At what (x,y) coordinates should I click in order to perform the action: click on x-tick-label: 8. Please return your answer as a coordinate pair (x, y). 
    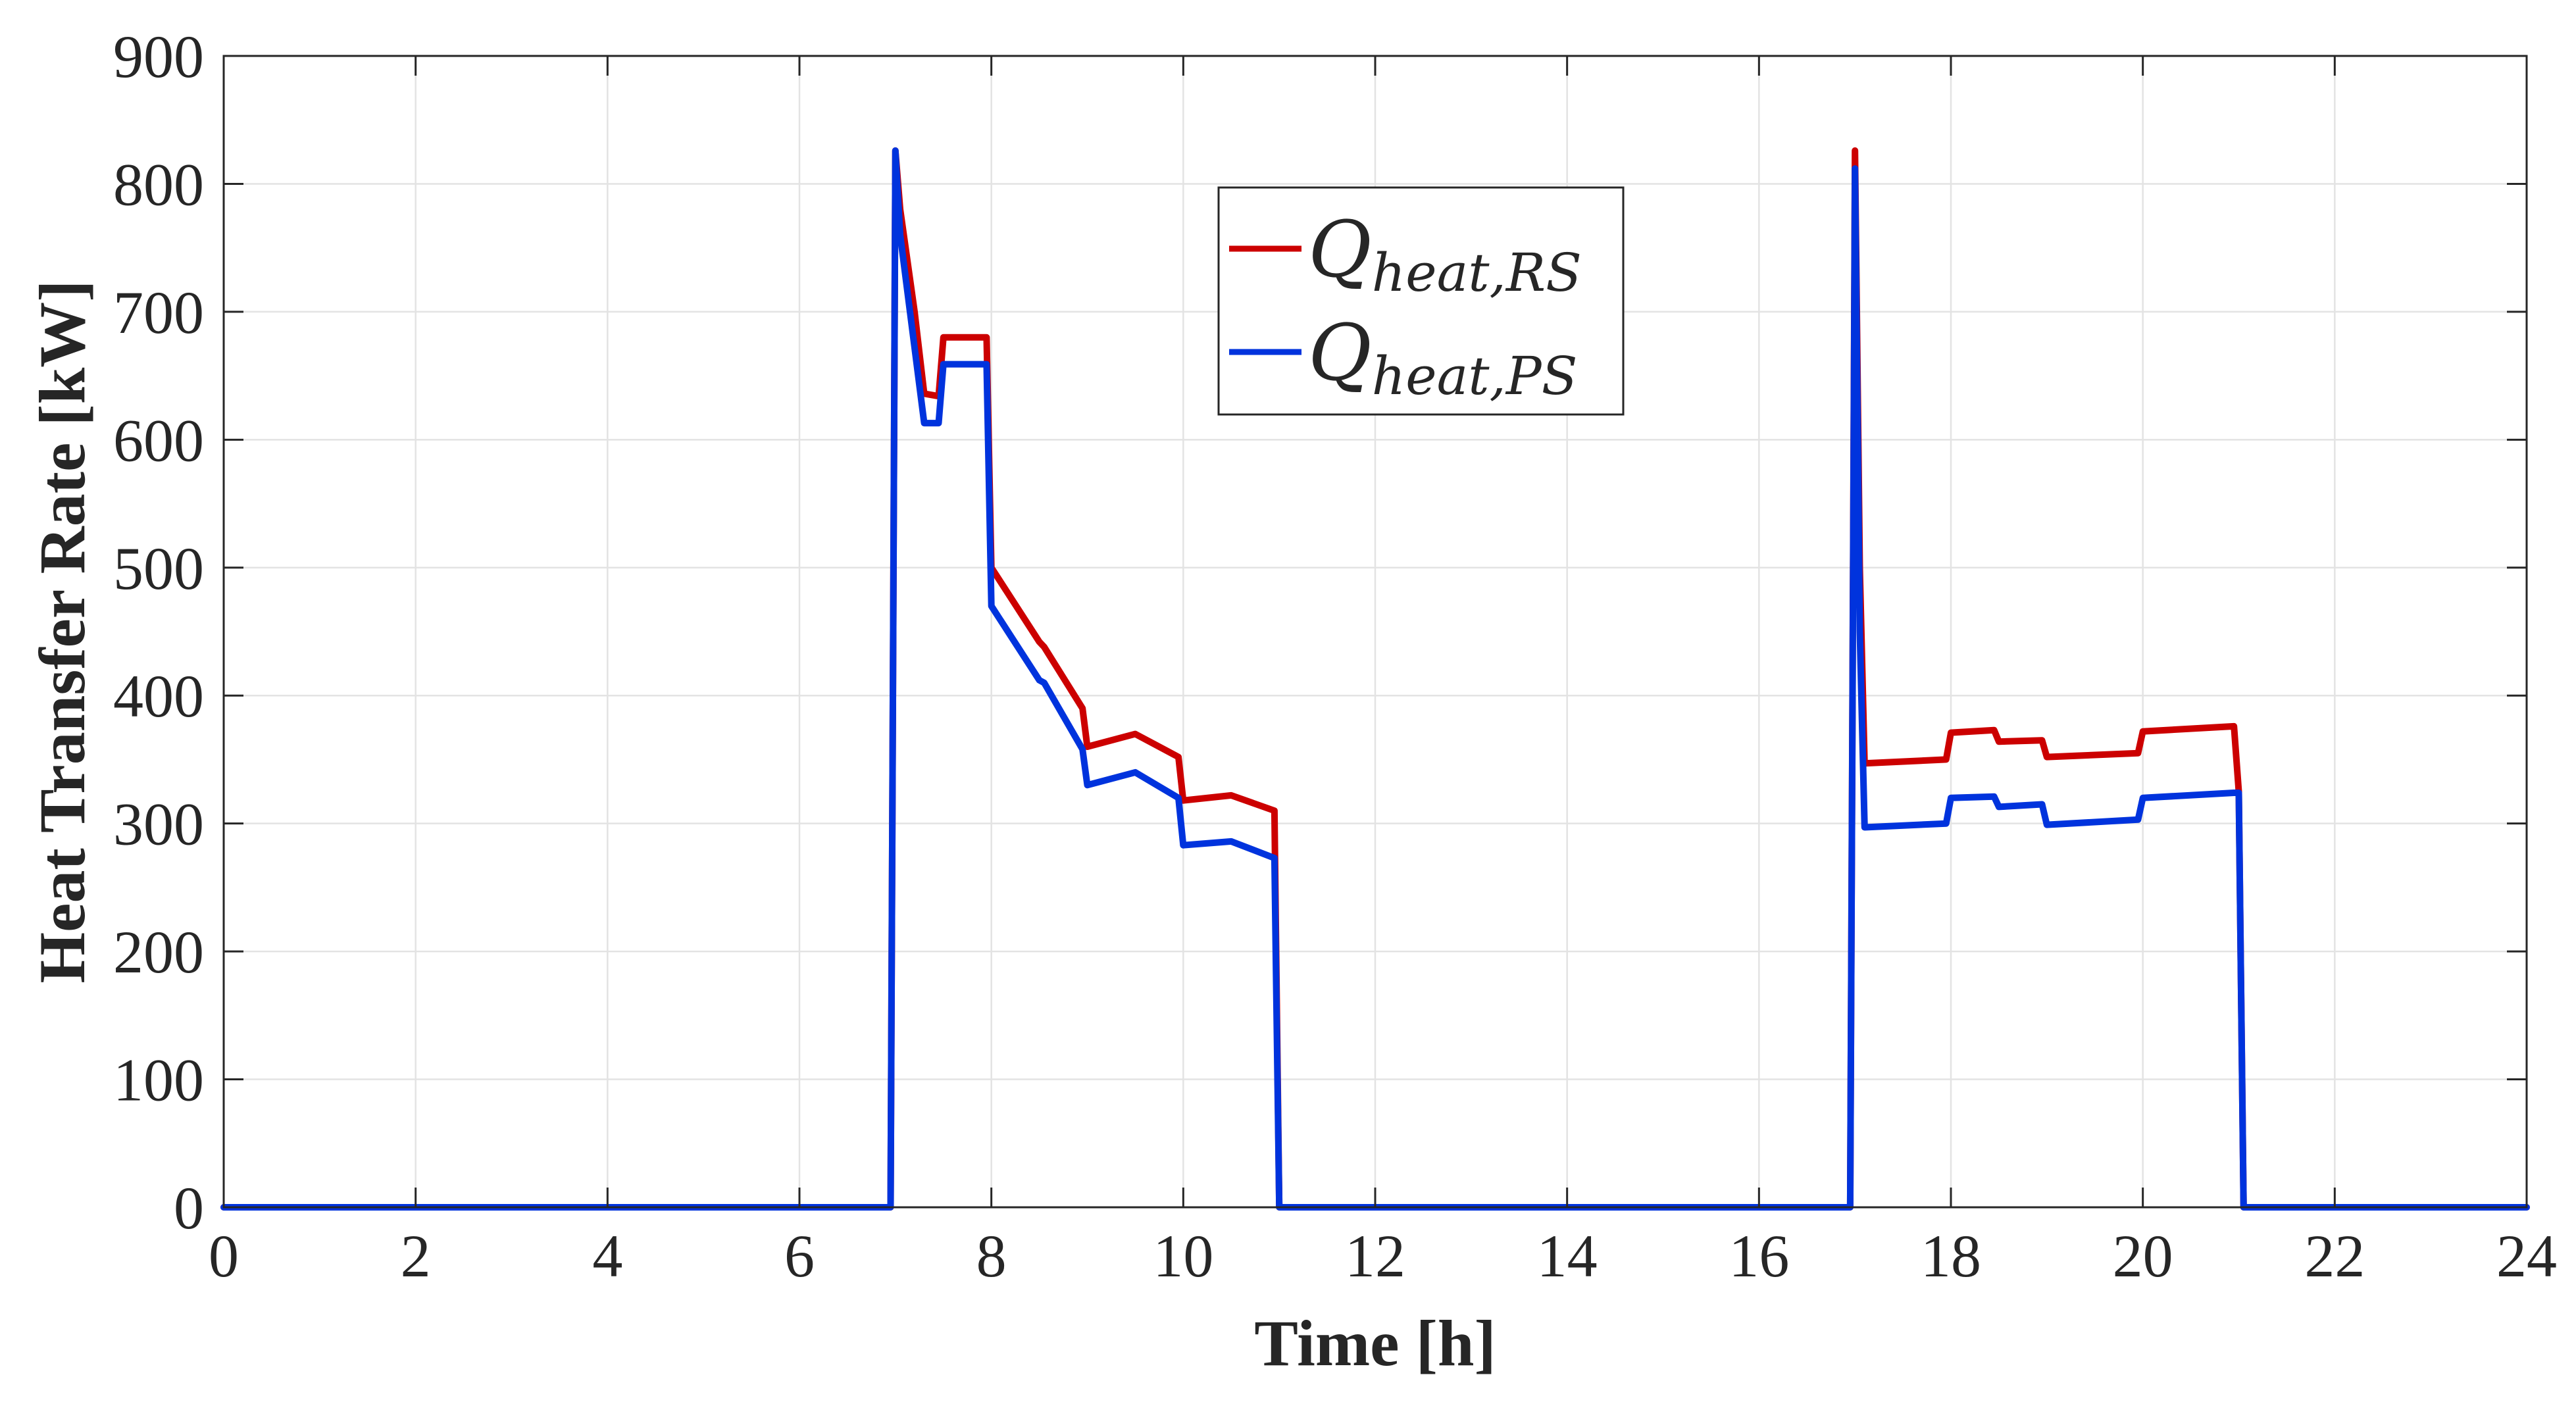
    Looking at the image, I should click on (992, 1256).